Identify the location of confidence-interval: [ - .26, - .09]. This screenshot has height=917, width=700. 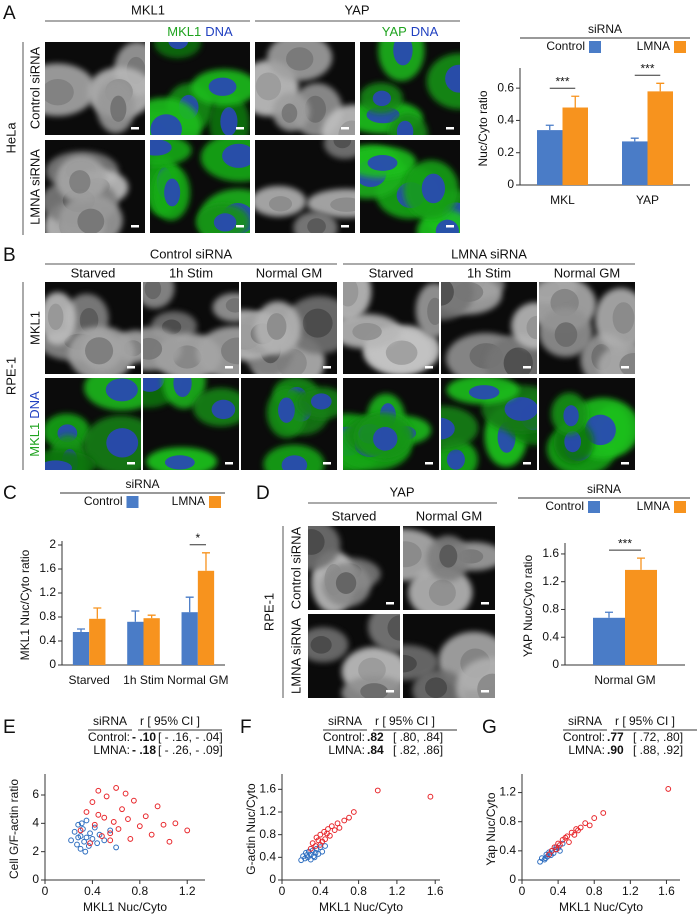
(190, 750).